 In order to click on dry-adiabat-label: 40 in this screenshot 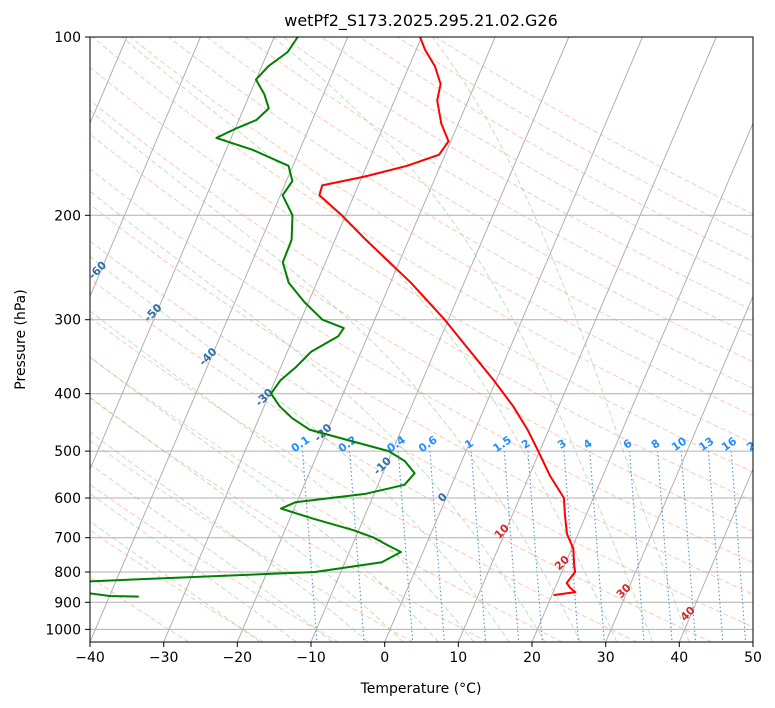, I will do `click(688, 613)`.